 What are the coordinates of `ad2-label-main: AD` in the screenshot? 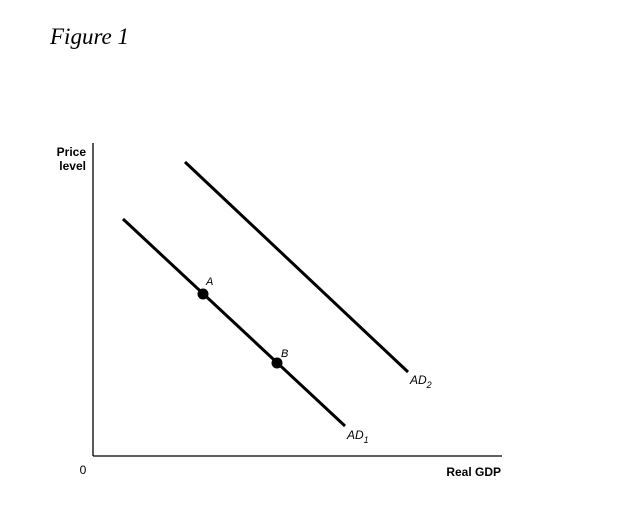 It's located at (418, 380).